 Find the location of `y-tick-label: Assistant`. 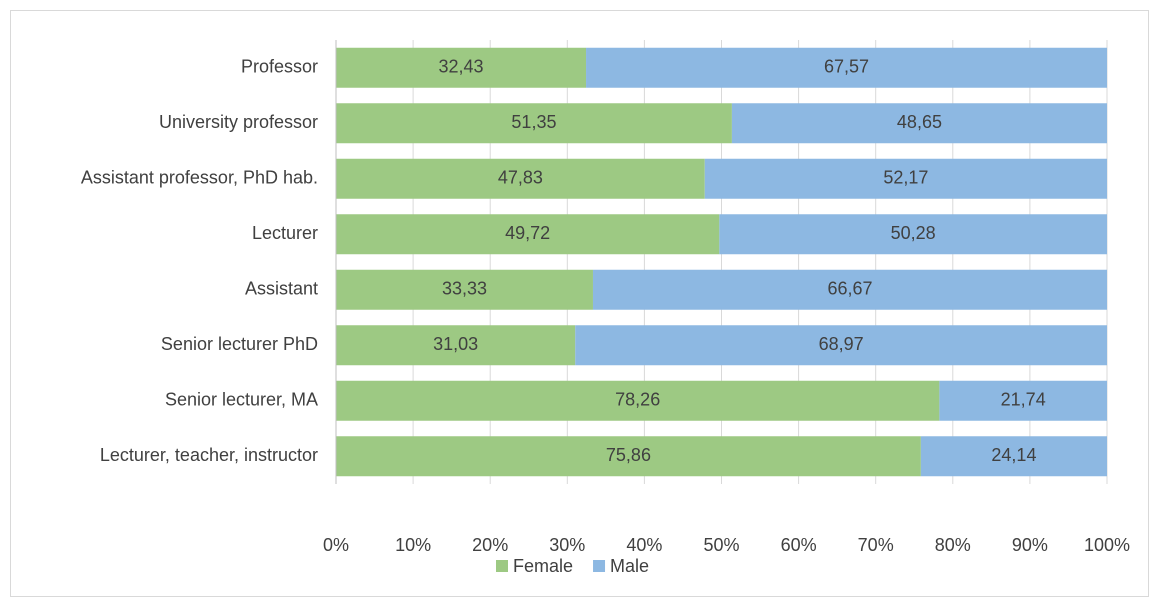

y-tick-label: Assistant is located at coordinates (281, 289).